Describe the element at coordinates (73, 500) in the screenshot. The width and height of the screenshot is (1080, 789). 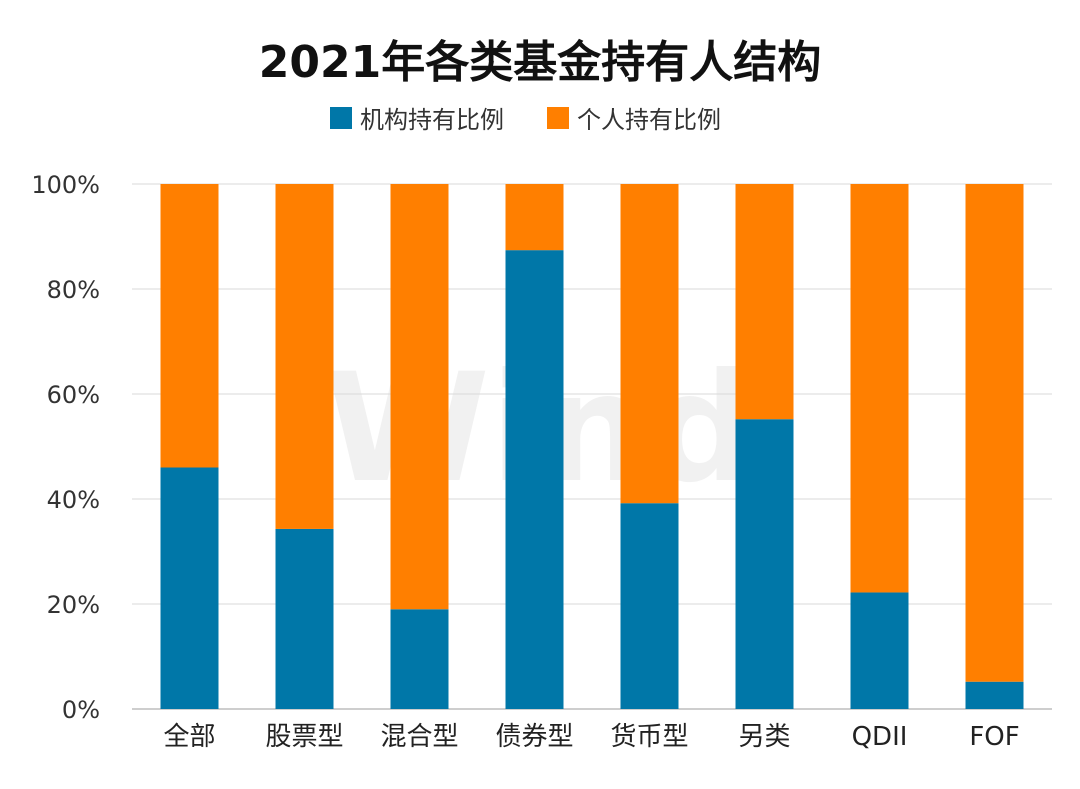
I see `y-tick-label: 40%` at that location.